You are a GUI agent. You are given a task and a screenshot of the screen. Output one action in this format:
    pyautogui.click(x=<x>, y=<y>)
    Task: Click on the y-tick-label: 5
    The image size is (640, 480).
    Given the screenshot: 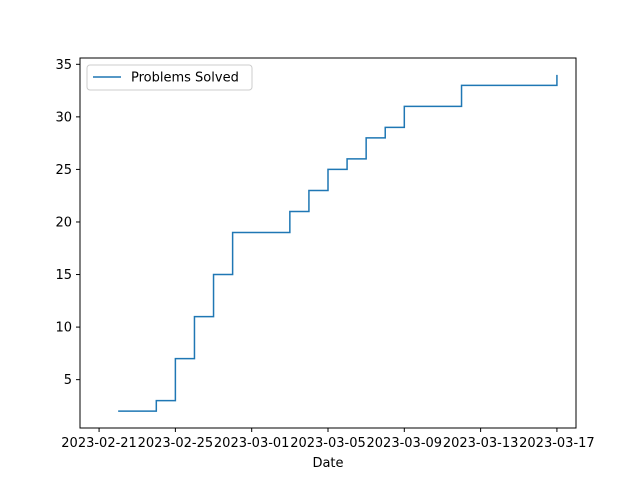 What is the action you would take?
    pyautogui.click(x=68, y=380)
    